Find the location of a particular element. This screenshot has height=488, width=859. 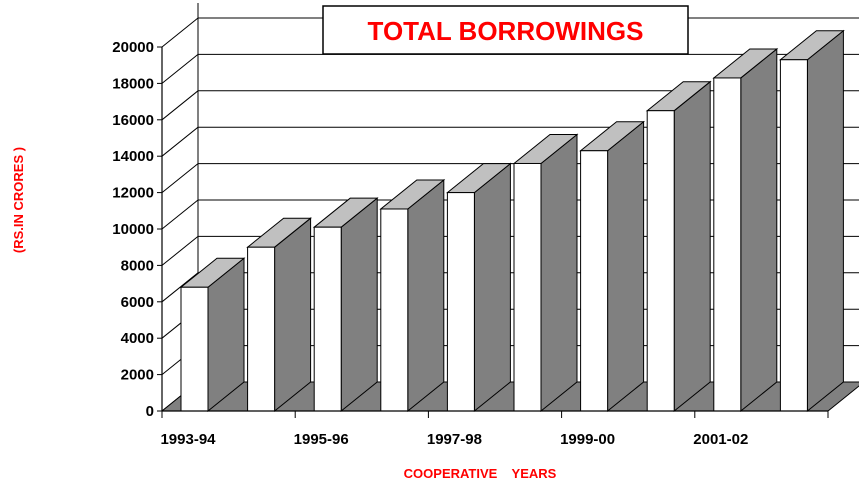

y-tick-label: 2000 is located at coordinates (137, 375).